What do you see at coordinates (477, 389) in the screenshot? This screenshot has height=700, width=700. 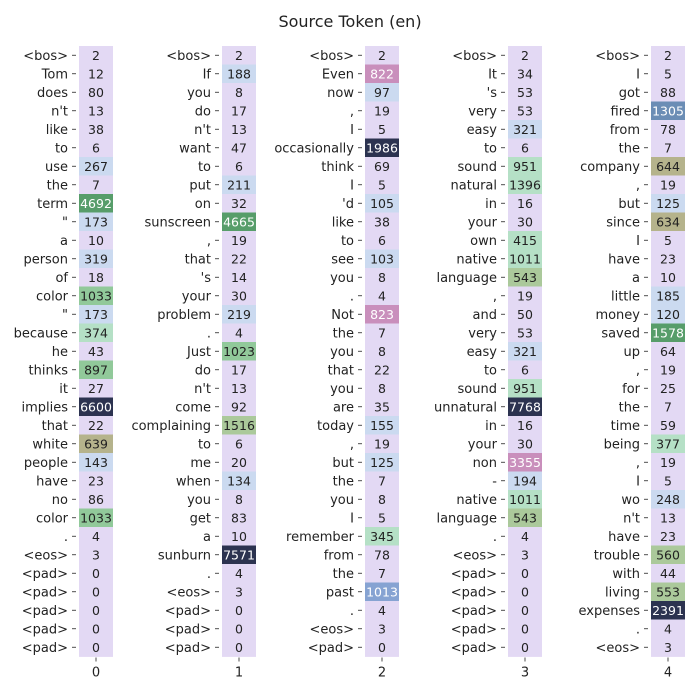 I see `token-label: sound` at bounding box center [477, 389].